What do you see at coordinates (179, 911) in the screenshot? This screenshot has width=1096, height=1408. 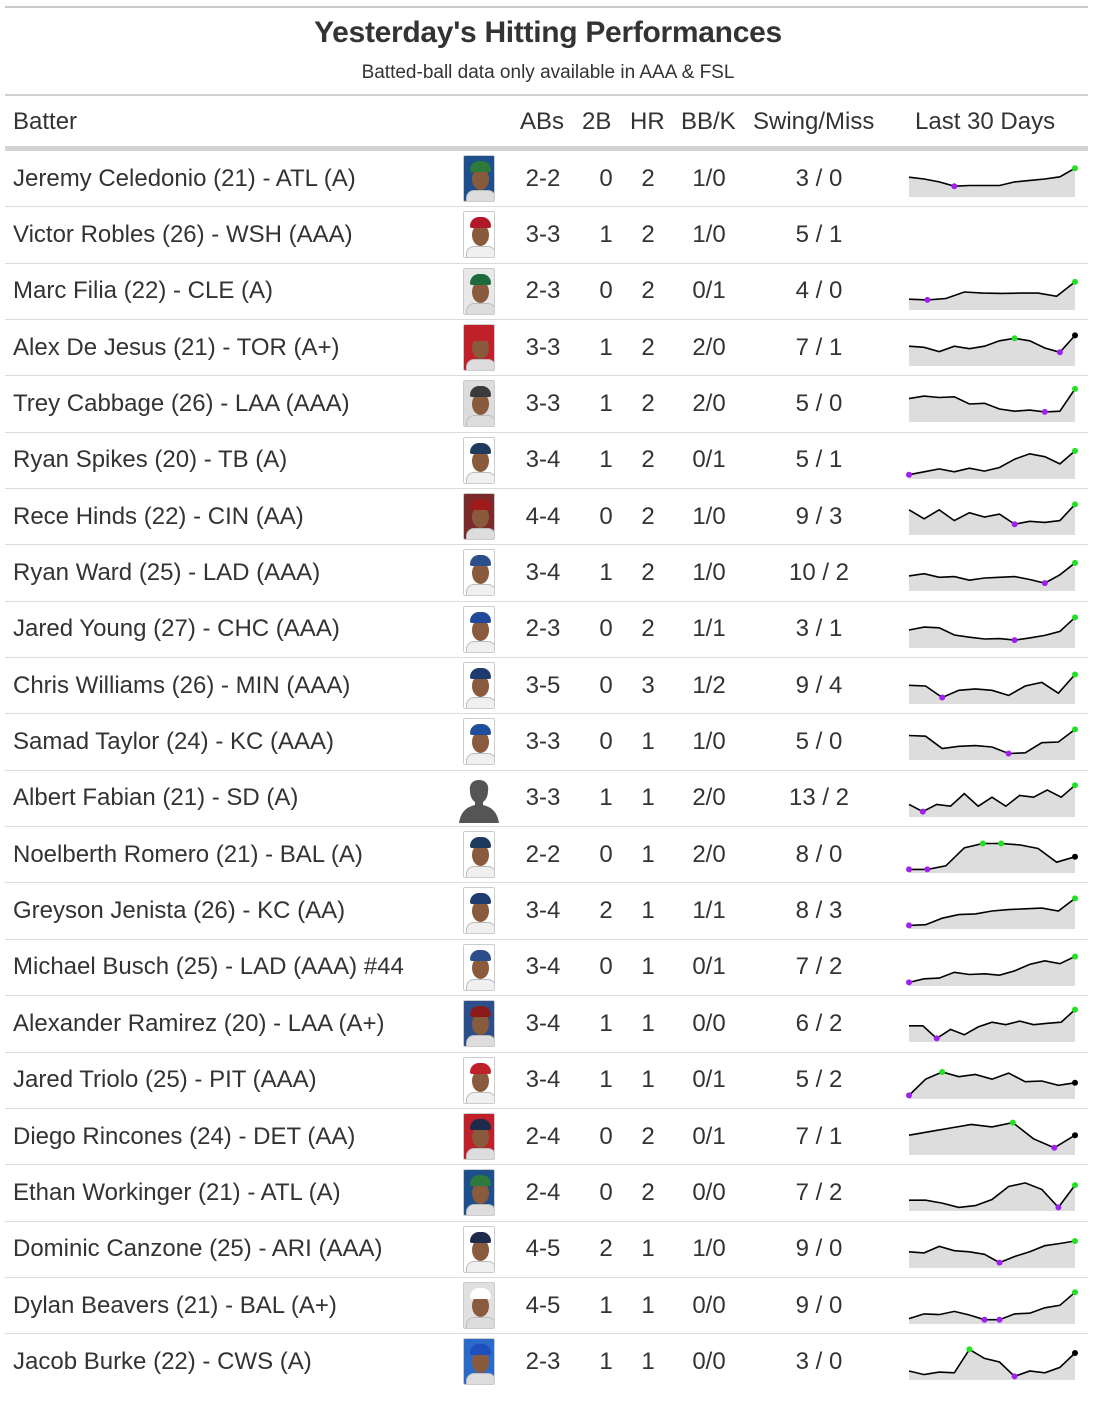 I see `batter-name: Greyson Jenista (26) - KC (AA)` at bounding box center [179, 911].